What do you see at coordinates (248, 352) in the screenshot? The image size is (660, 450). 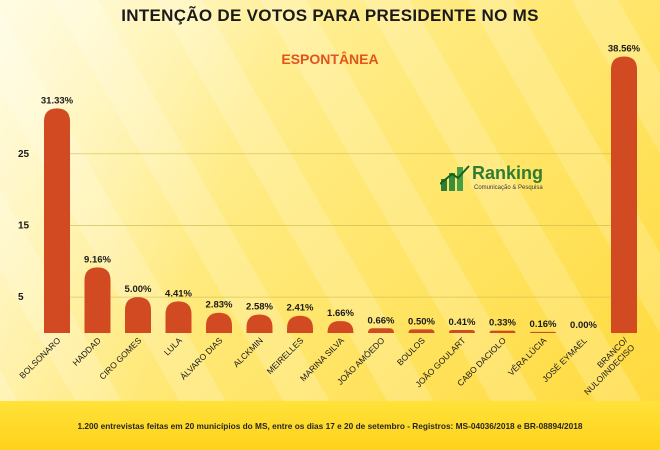 I see `category-label: ALCKMIN` at bounding box center [248, 352].